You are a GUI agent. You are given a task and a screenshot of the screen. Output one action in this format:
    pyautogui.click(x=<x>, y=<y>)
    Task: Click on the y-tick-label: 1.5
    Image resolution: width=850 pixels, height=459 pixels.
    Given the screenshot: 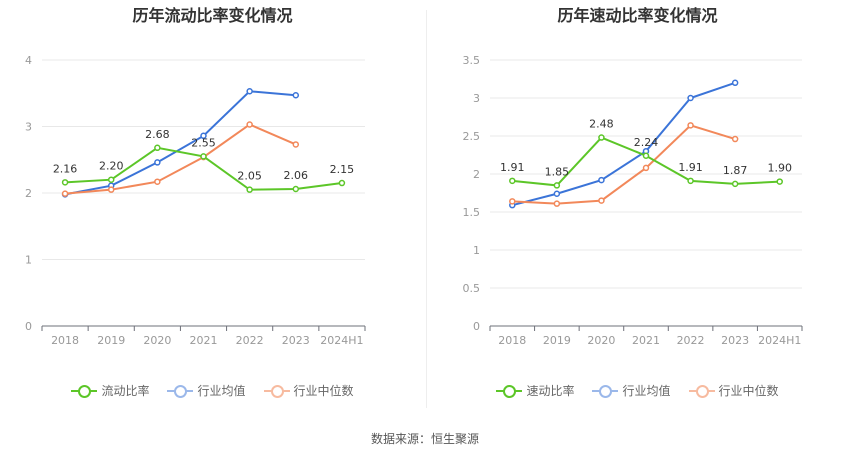 What is the action you would take?
    pyautogui.click(x=472, y=212)
    